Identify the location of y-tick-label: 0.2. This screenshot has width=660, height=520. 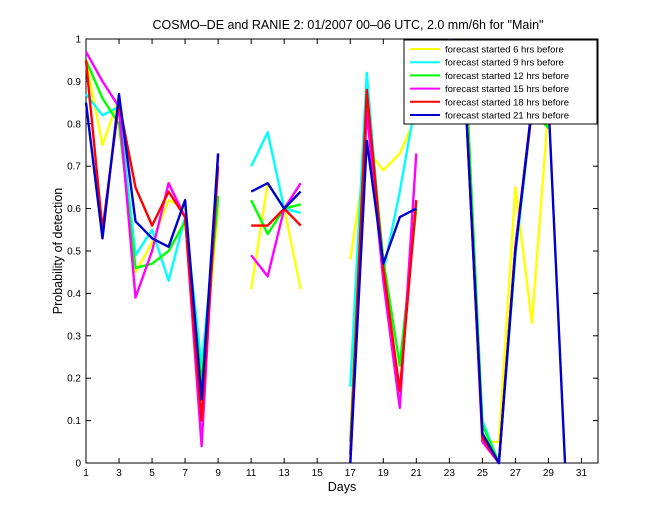
(74, 379).